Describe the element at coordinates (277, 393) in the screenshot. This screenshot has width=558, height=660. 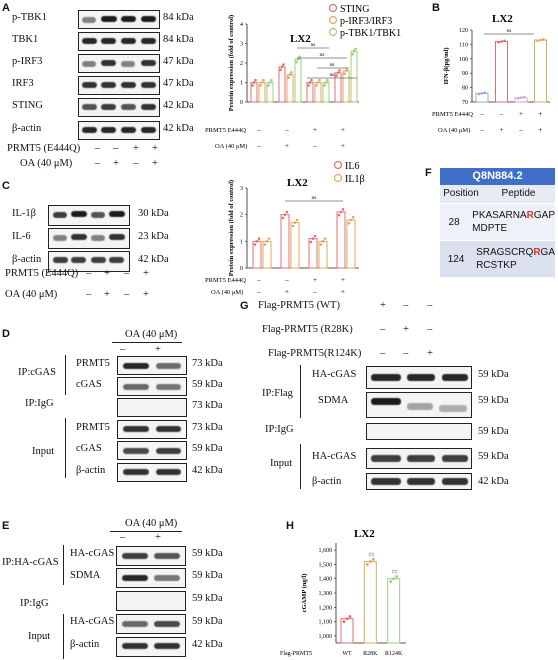
I see `panel-g-ip-label: IP:Flag` at that location.